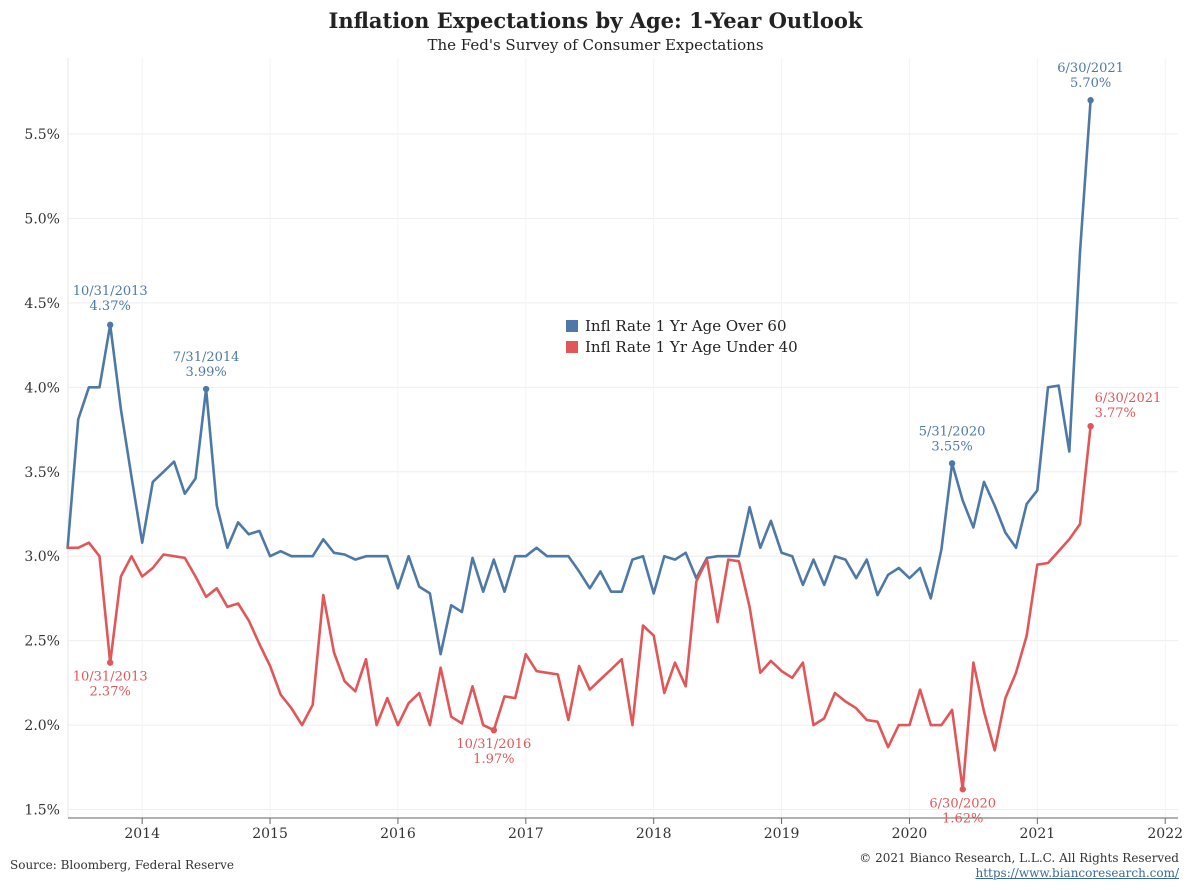  Describe the element at coordinates (42, 135) in the screenshot. I see `y-tick-label: 5.5%` at that location.